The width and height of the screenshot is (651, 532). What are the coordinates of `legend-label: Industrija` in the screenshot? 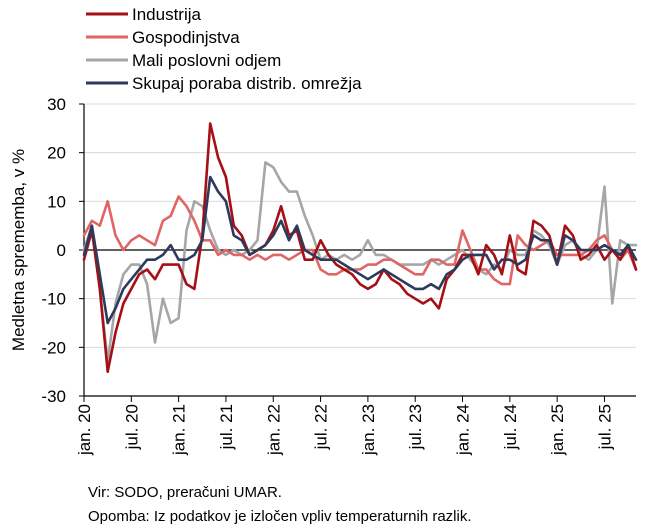 It's located at (167, 14).